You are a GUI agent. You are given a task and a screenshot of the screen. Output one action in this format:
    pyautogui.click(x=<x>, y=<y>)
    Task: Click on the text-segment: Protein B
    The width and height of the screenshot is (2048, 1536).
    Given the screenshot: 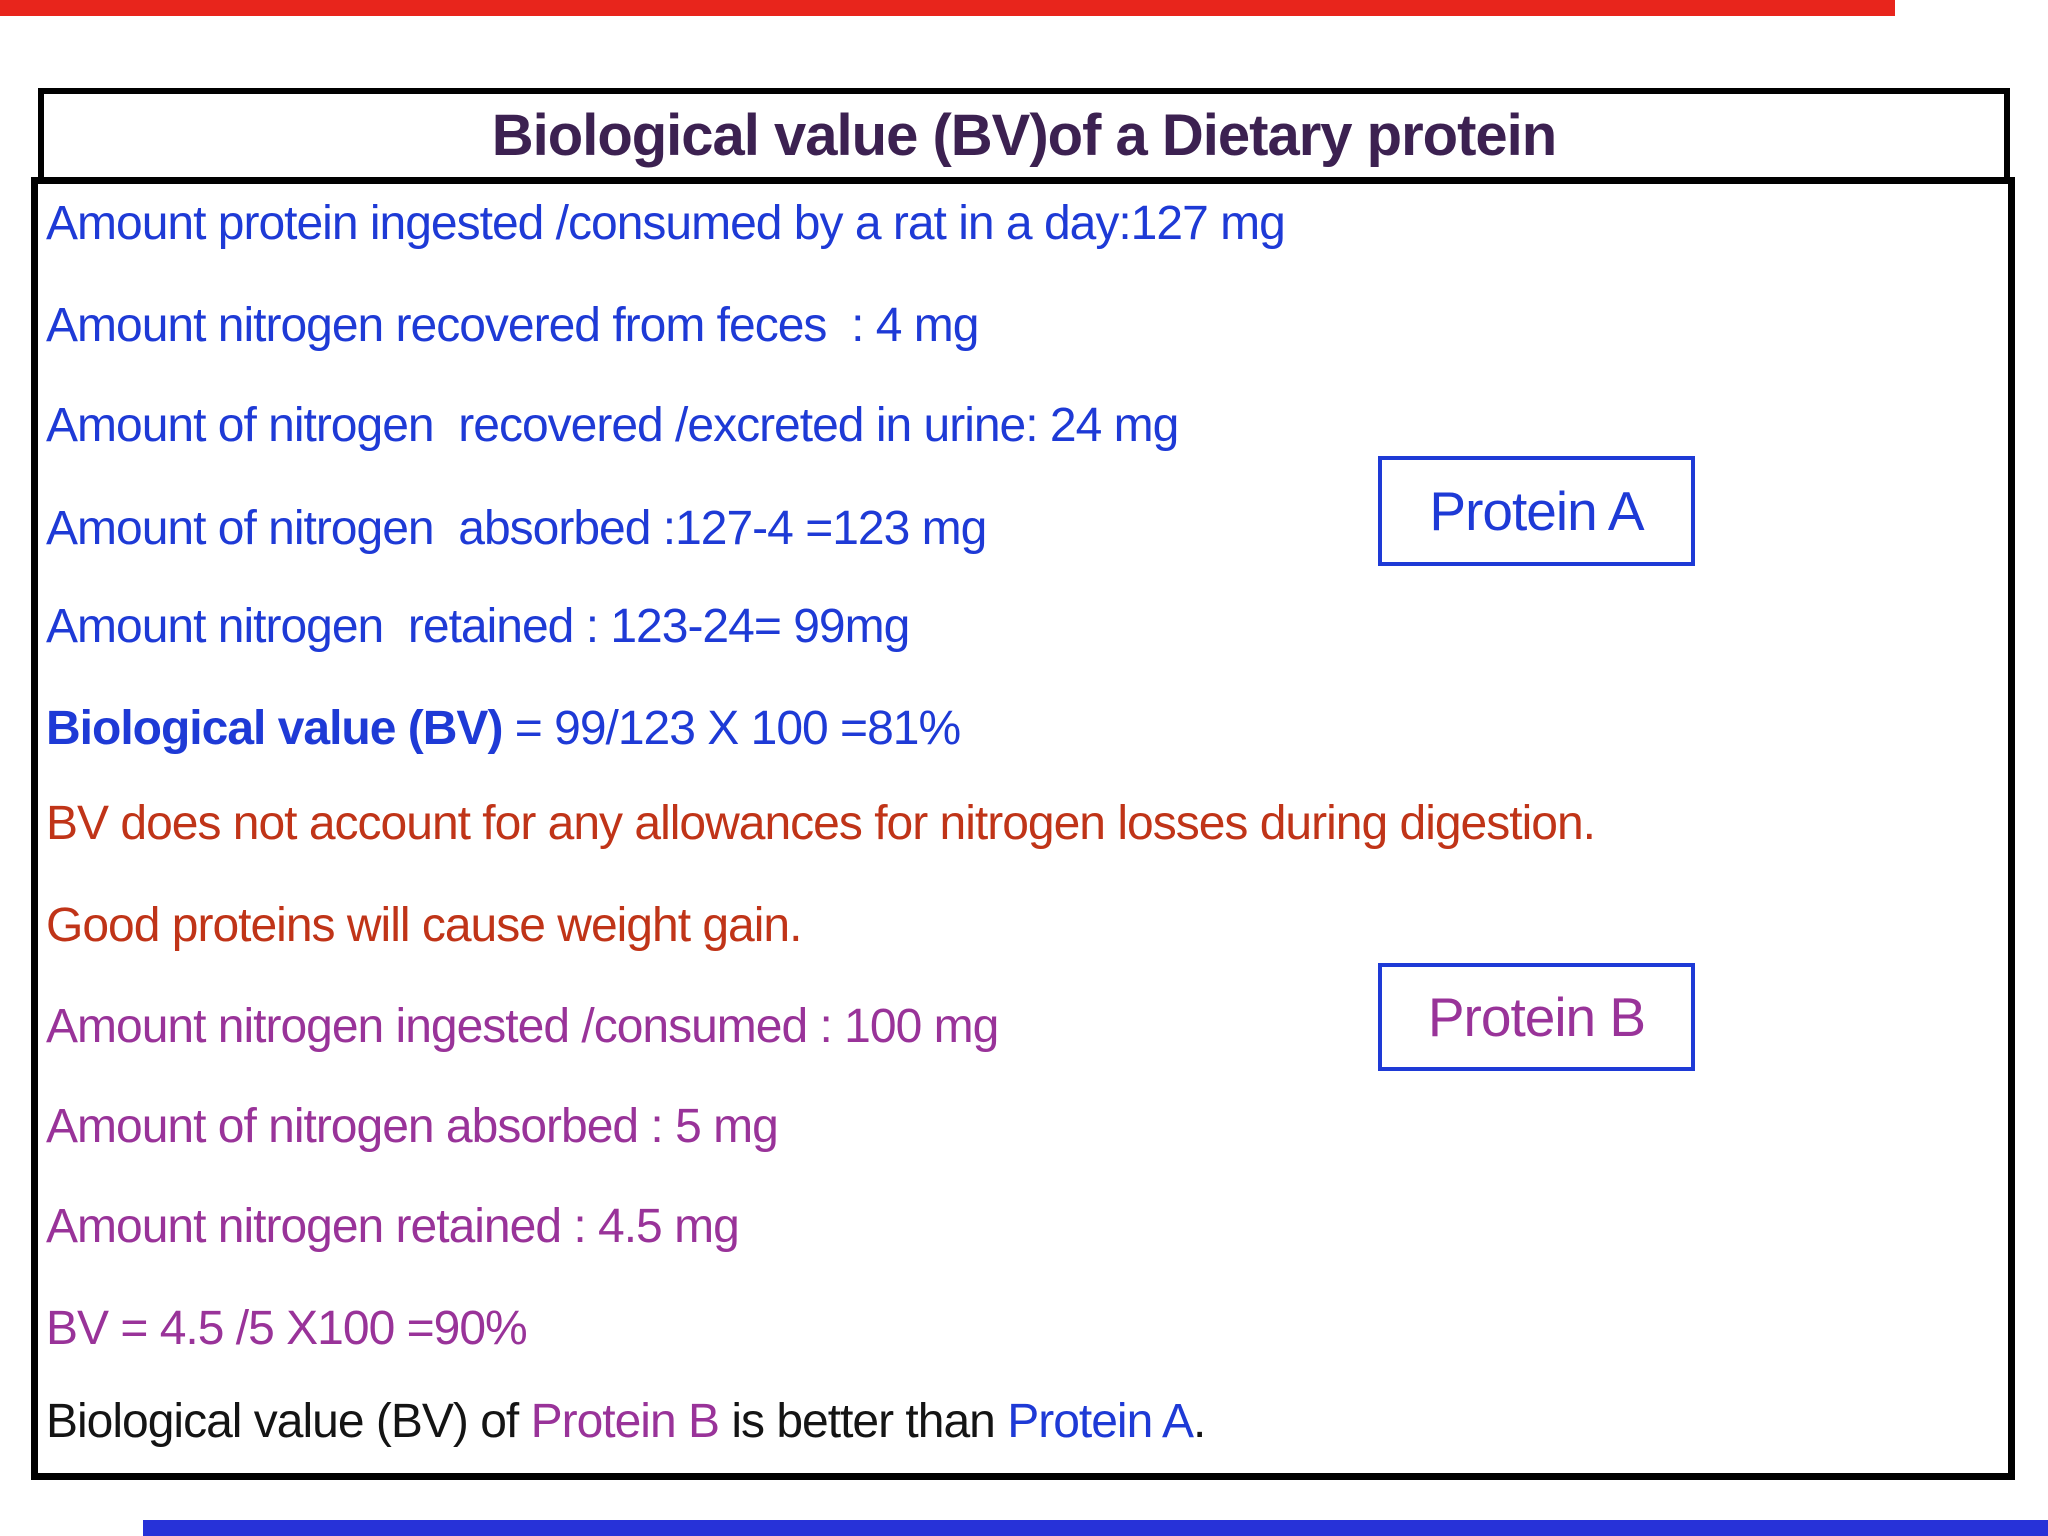 What is the action you would take?
    pyautogui.click(x=625, y=1421)
    